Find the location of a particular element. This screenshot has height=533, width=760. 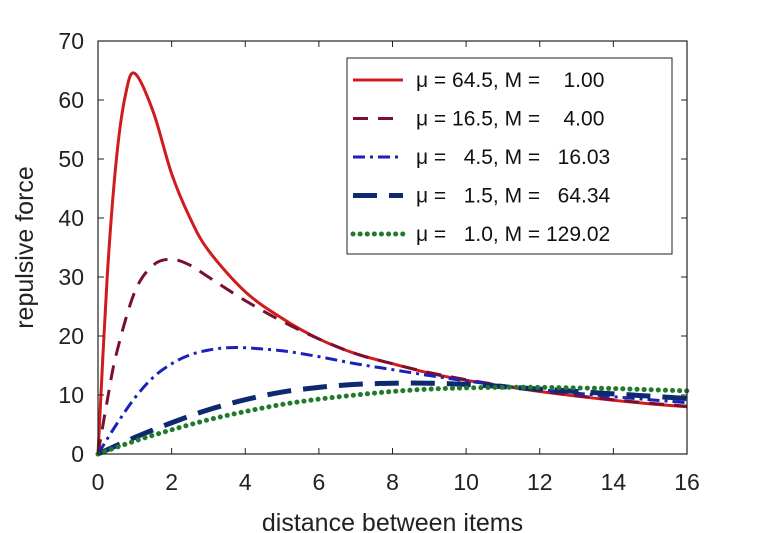

y-tick-label: 10 is located at coordinates (71, 395).